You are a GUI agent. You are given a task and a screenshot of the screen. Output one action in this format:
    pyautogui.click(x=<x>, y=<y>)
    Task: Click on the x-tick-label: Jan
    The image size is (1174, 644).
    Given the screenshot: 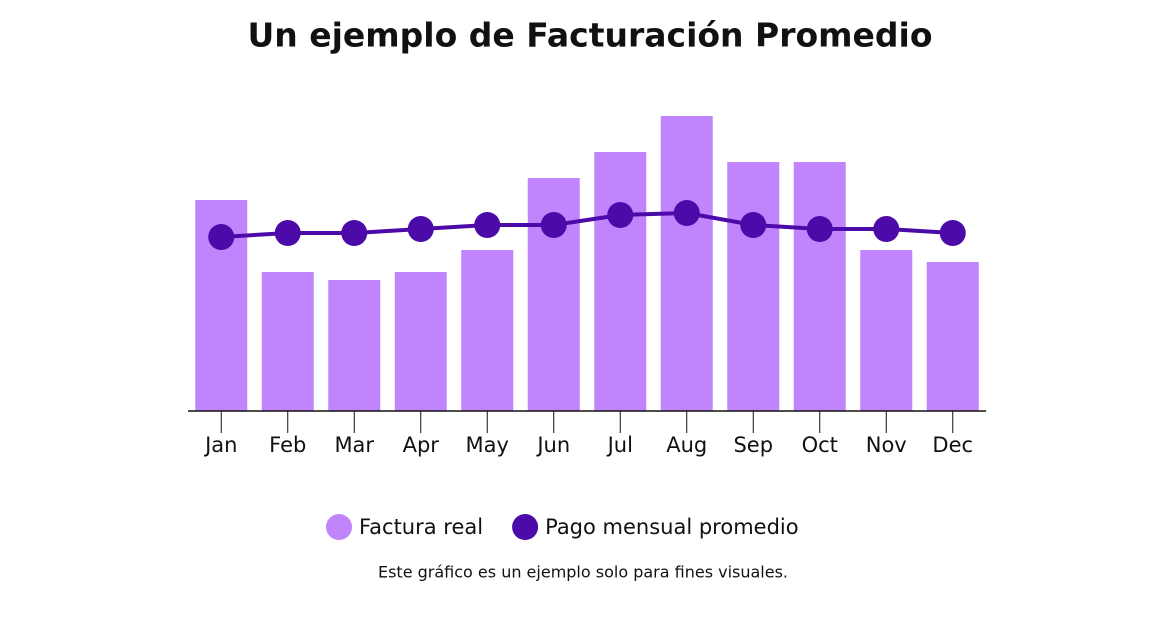 What is the action you would take?
    pyautogui.click(x=220, y=445)
    